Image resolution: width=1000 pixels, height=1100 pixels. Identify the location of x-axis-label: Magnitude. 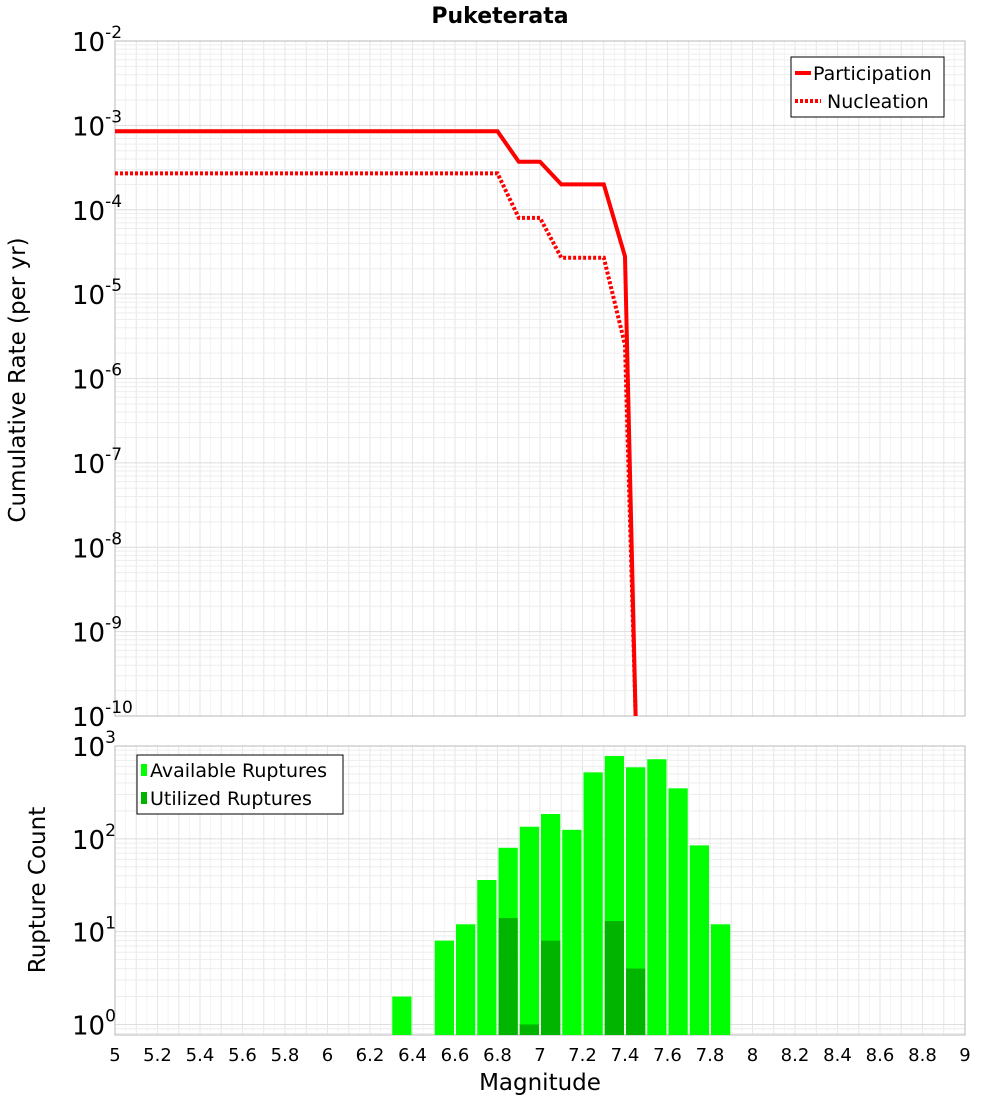
(540, 1083).